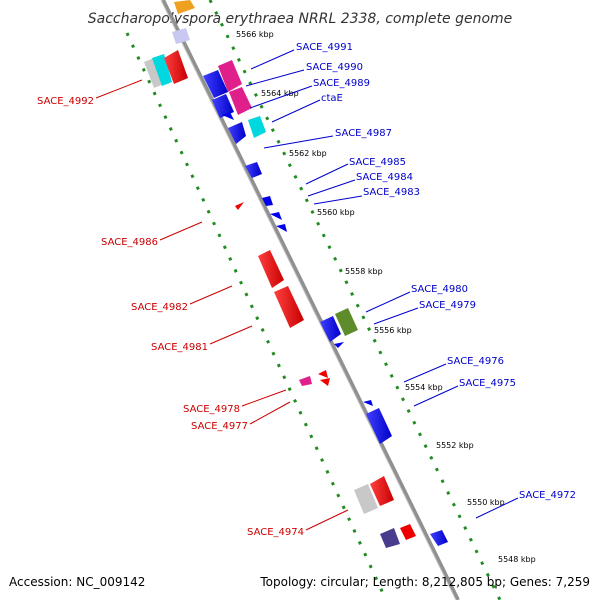  Describe the element at coordinates (475, 361) in the screenshot. I see `gene-label: SACE_4976` at that location.